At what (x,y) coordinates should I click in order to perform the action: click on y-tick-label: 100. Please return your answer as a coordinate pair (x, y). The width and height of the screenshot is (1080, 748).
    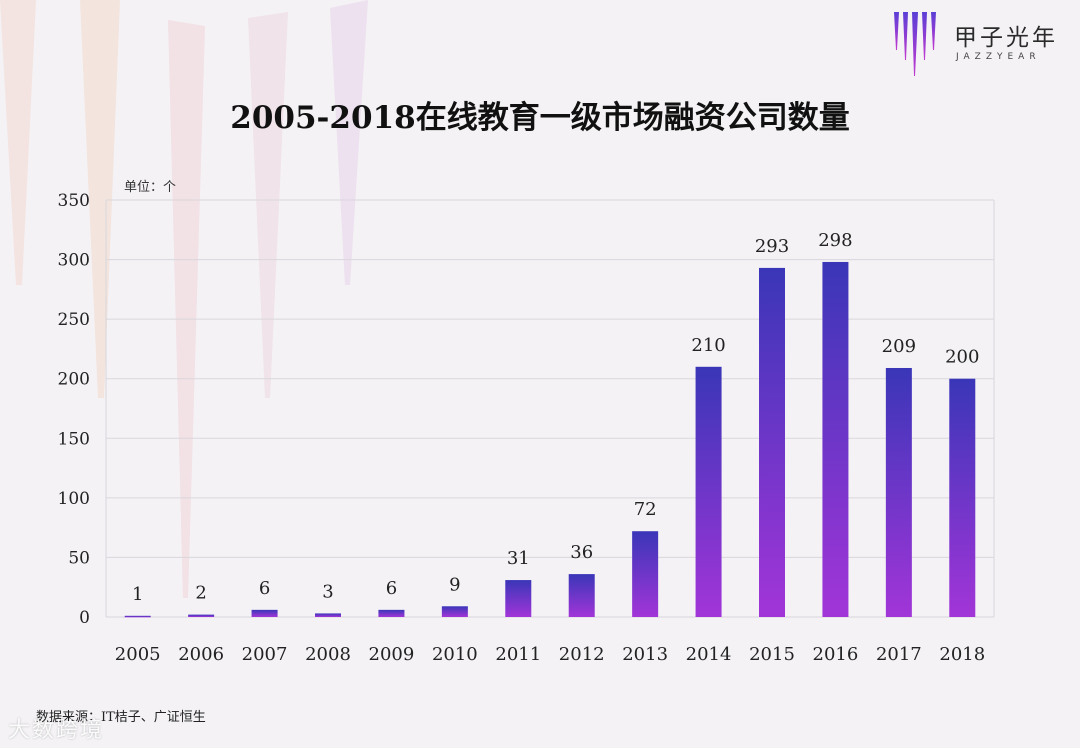
    Looking at the image, I should click on (74, 499).